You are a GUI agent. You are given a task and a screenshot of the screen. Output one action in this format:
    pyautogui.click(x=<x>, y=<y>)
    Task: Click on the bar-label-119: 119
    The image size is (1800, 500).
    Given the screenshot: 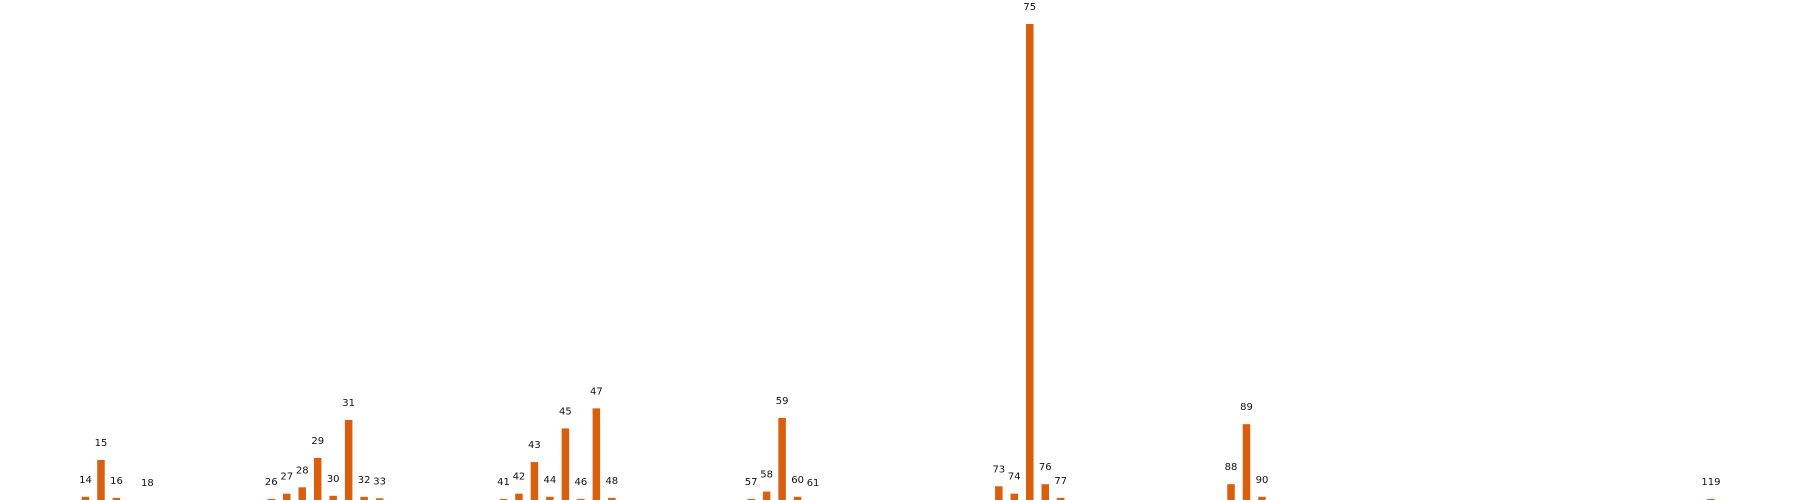 What is the action you would take?
    pyautogui.click(x=1710, y=482)
    